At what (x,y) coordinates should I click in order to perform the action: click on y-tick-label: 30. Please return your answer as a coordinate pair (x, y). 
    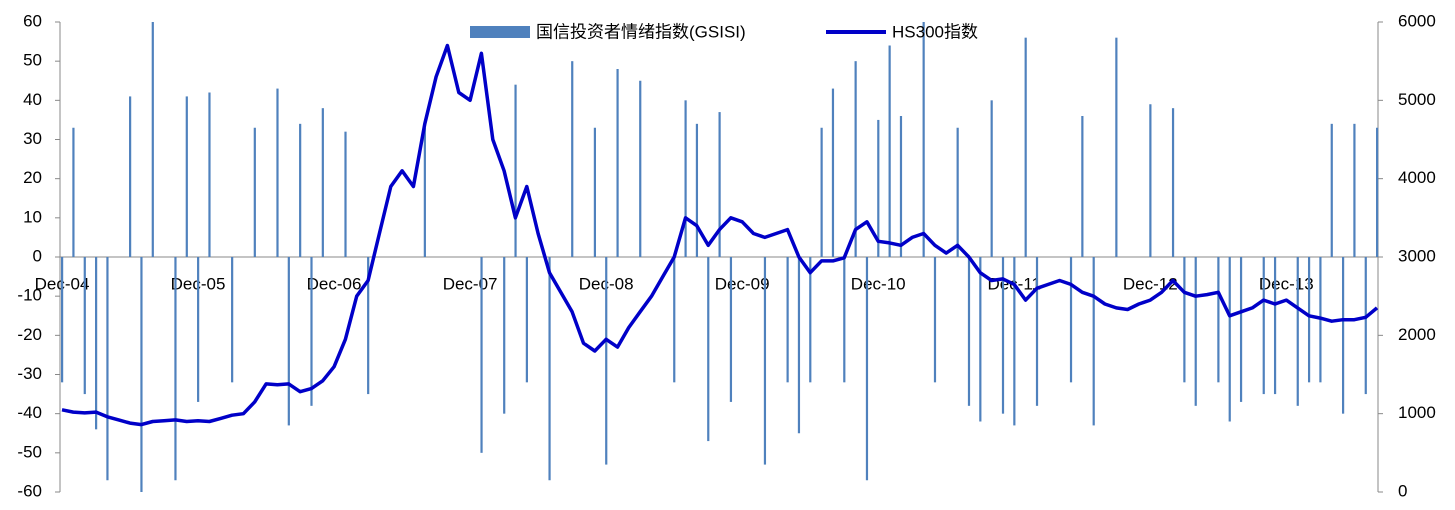
    Looking at the image, I should click on (32, 138).